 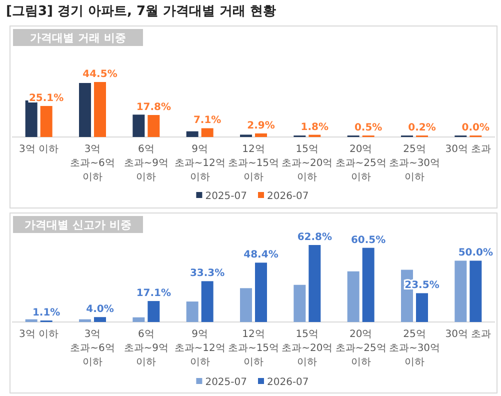 I want to click on data-label: 1.8%, so click(x=314, y=127).